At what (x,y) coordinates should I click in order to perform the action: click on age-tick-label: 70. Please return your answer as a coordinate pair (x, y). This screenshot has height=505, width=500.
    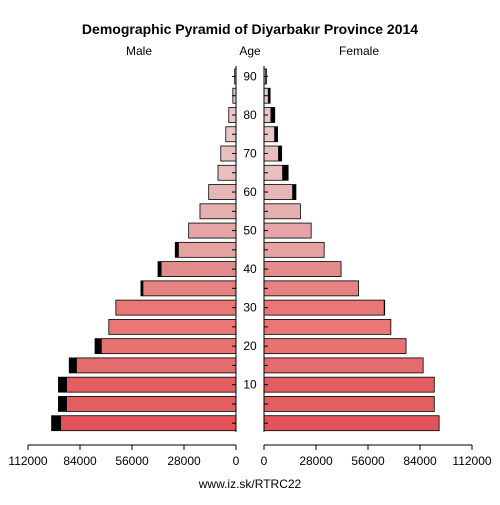
    Looking at the image, I should click on (250, 154).